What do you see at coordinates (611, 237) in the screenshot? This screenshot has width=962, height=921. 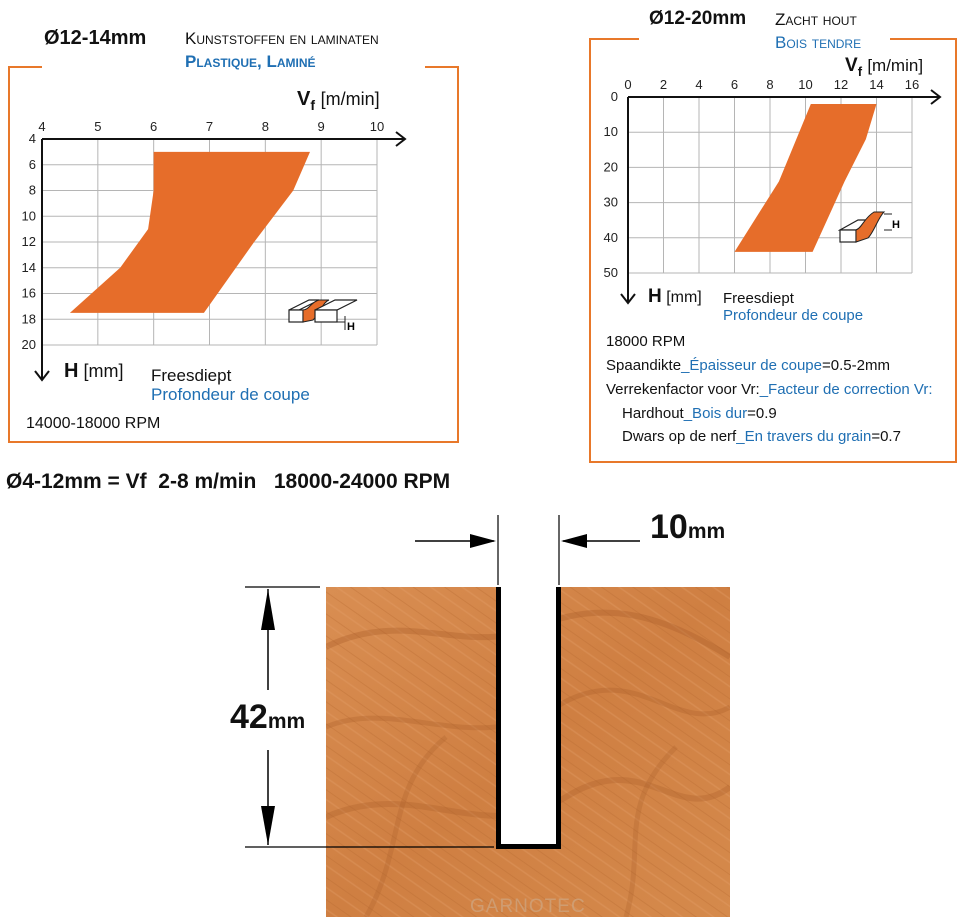 I see `y-tick-label: 40` at bounding box center [611, 237].